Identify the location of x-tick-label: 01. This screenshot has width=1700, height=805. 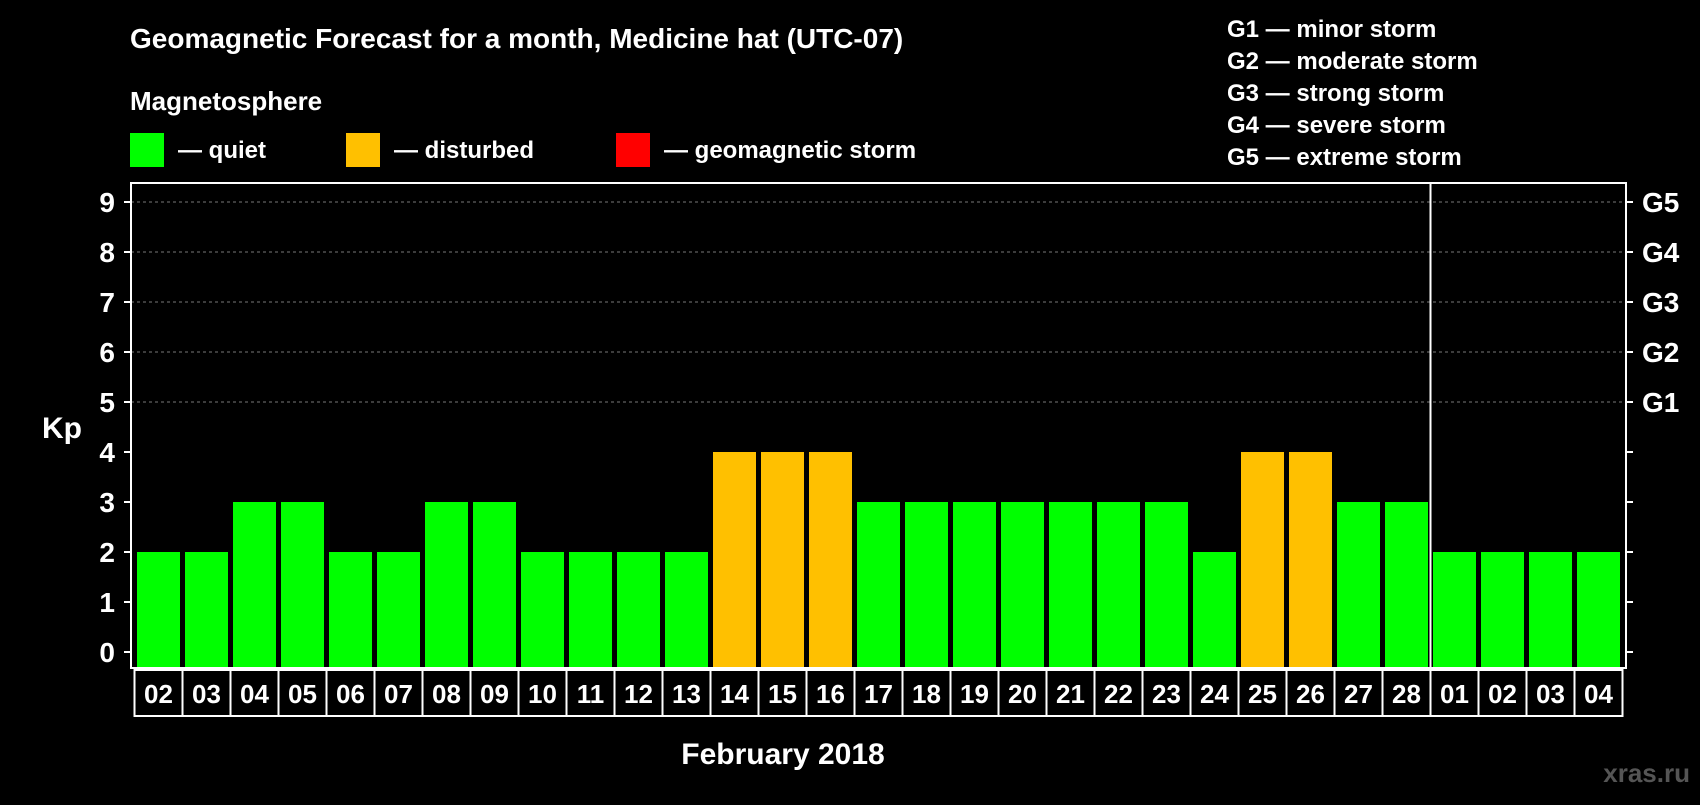
(1454, 694).